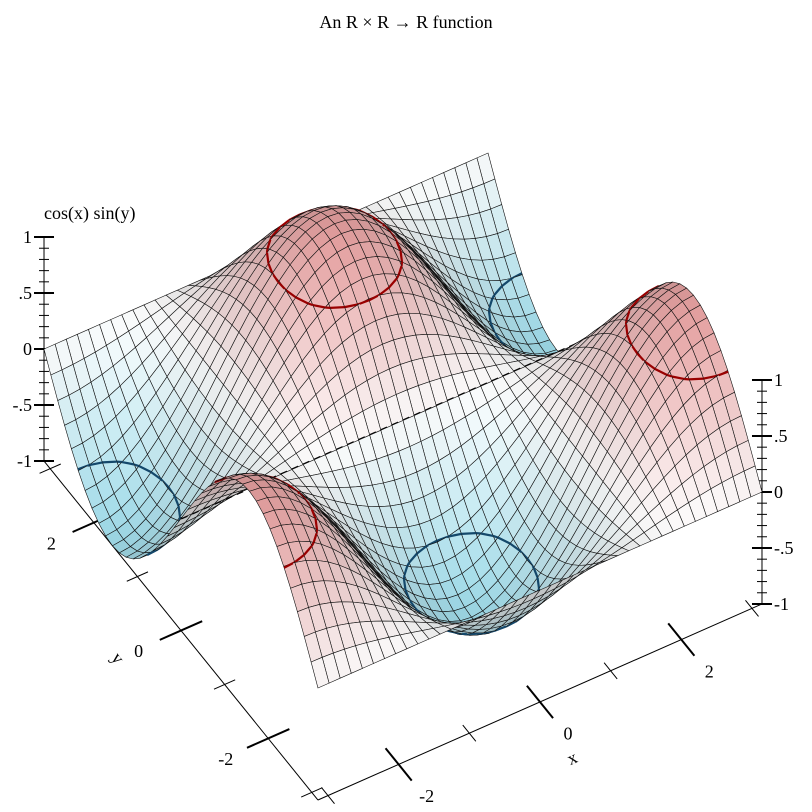  Describe the element at coordinates (572, 758) in the screenshot. I see `x-axis-label: x` at that location.